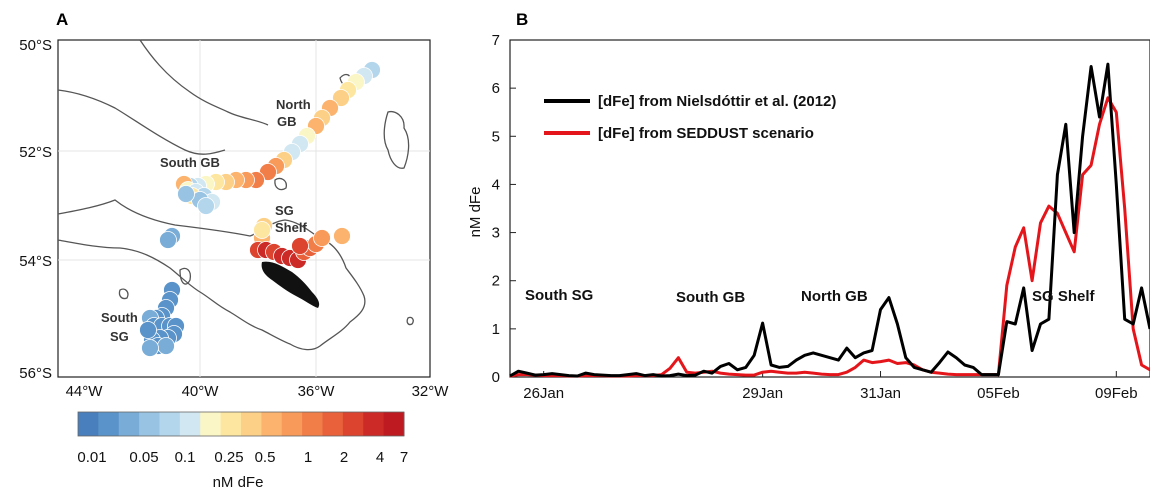 The width and height of the screenshot is (1150, 492). I want to click on y-tick-label: 5, so click(496, 136).